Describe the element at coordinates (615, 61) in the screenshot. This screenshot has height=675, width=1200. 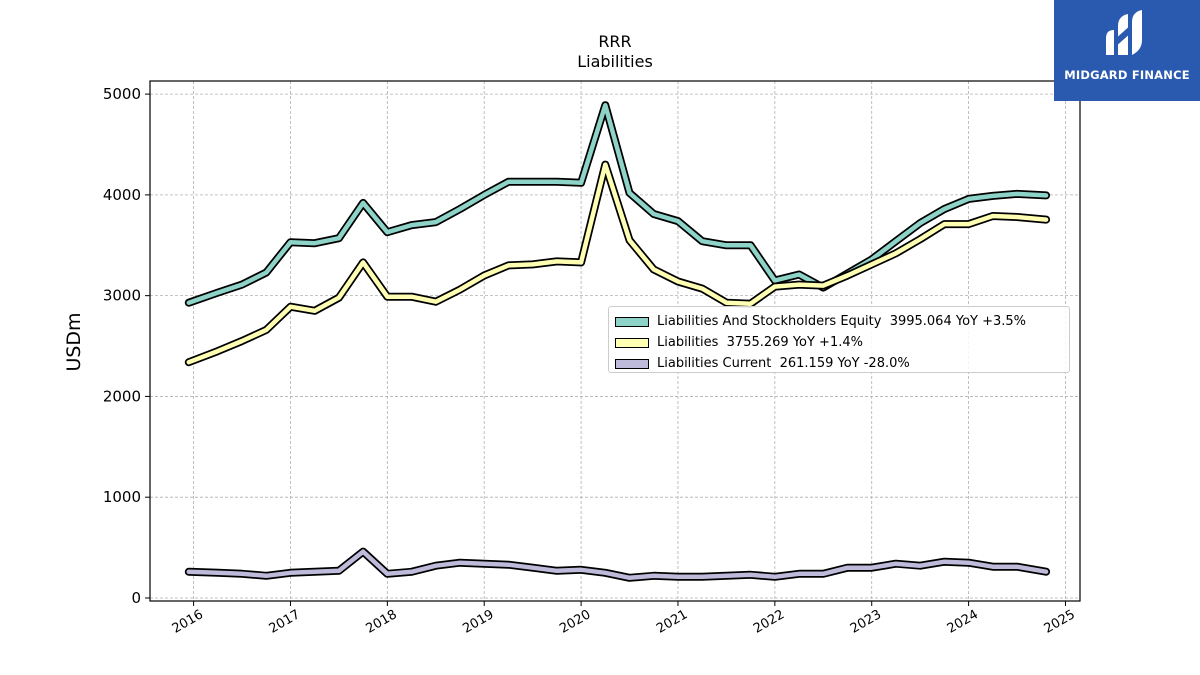
I see `chart-subtitle: Liabilities` at that location.